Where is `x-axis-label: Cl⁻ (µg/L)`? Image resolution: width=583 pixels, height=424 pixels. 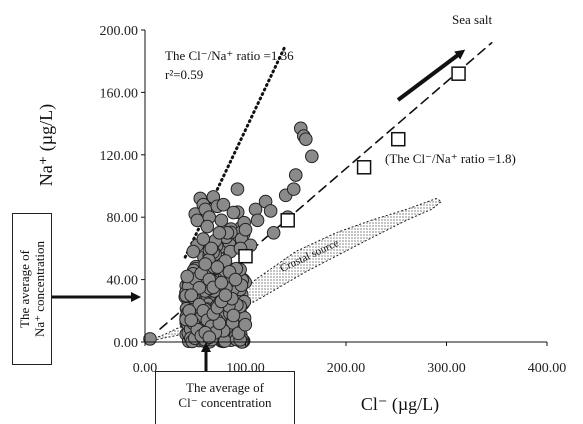
x-axis-label: Cl⁻ (µg/L) is located at coordinates (400, 404).